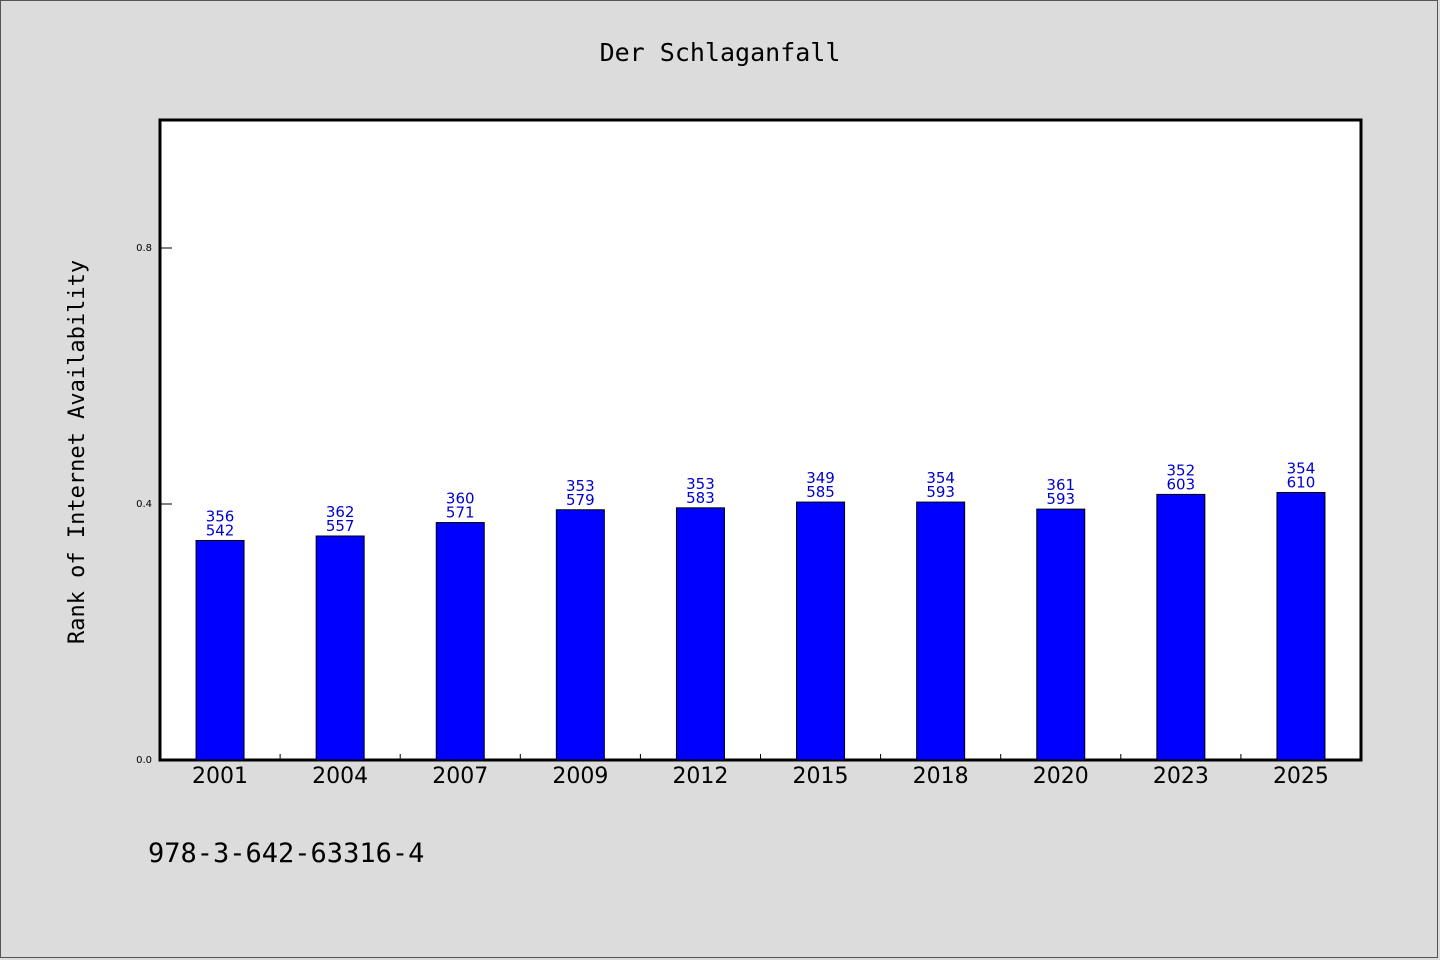 The width and height of the screenshot is (1440, 960). Describe the element at coordinates (460, 776) in the screenshot. I see `x-tick-label-2007: 2007` at that location.